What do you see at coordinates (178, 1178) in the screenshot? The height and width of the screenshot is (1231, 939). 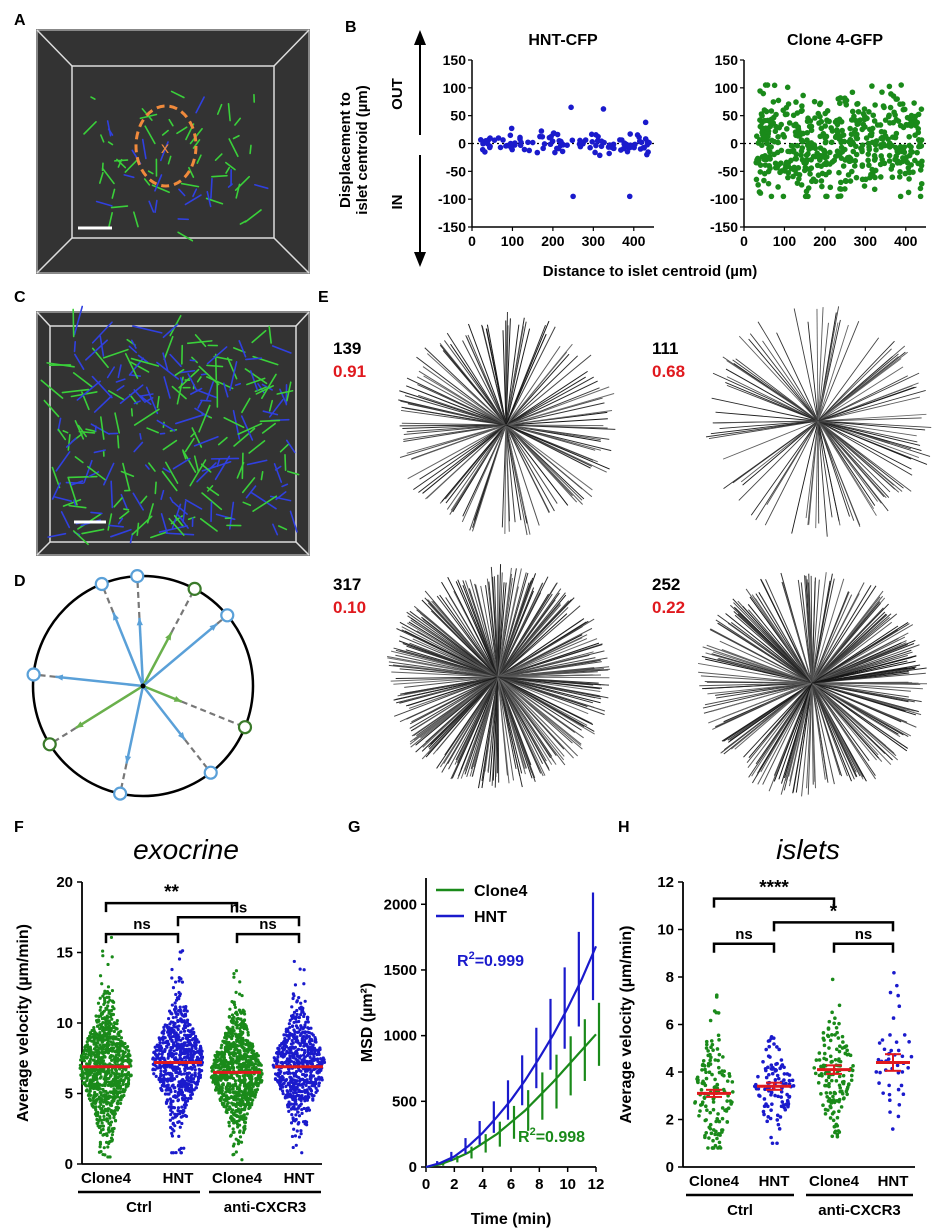 I see `category-label: HNT` at bounding box center [178, 1178].